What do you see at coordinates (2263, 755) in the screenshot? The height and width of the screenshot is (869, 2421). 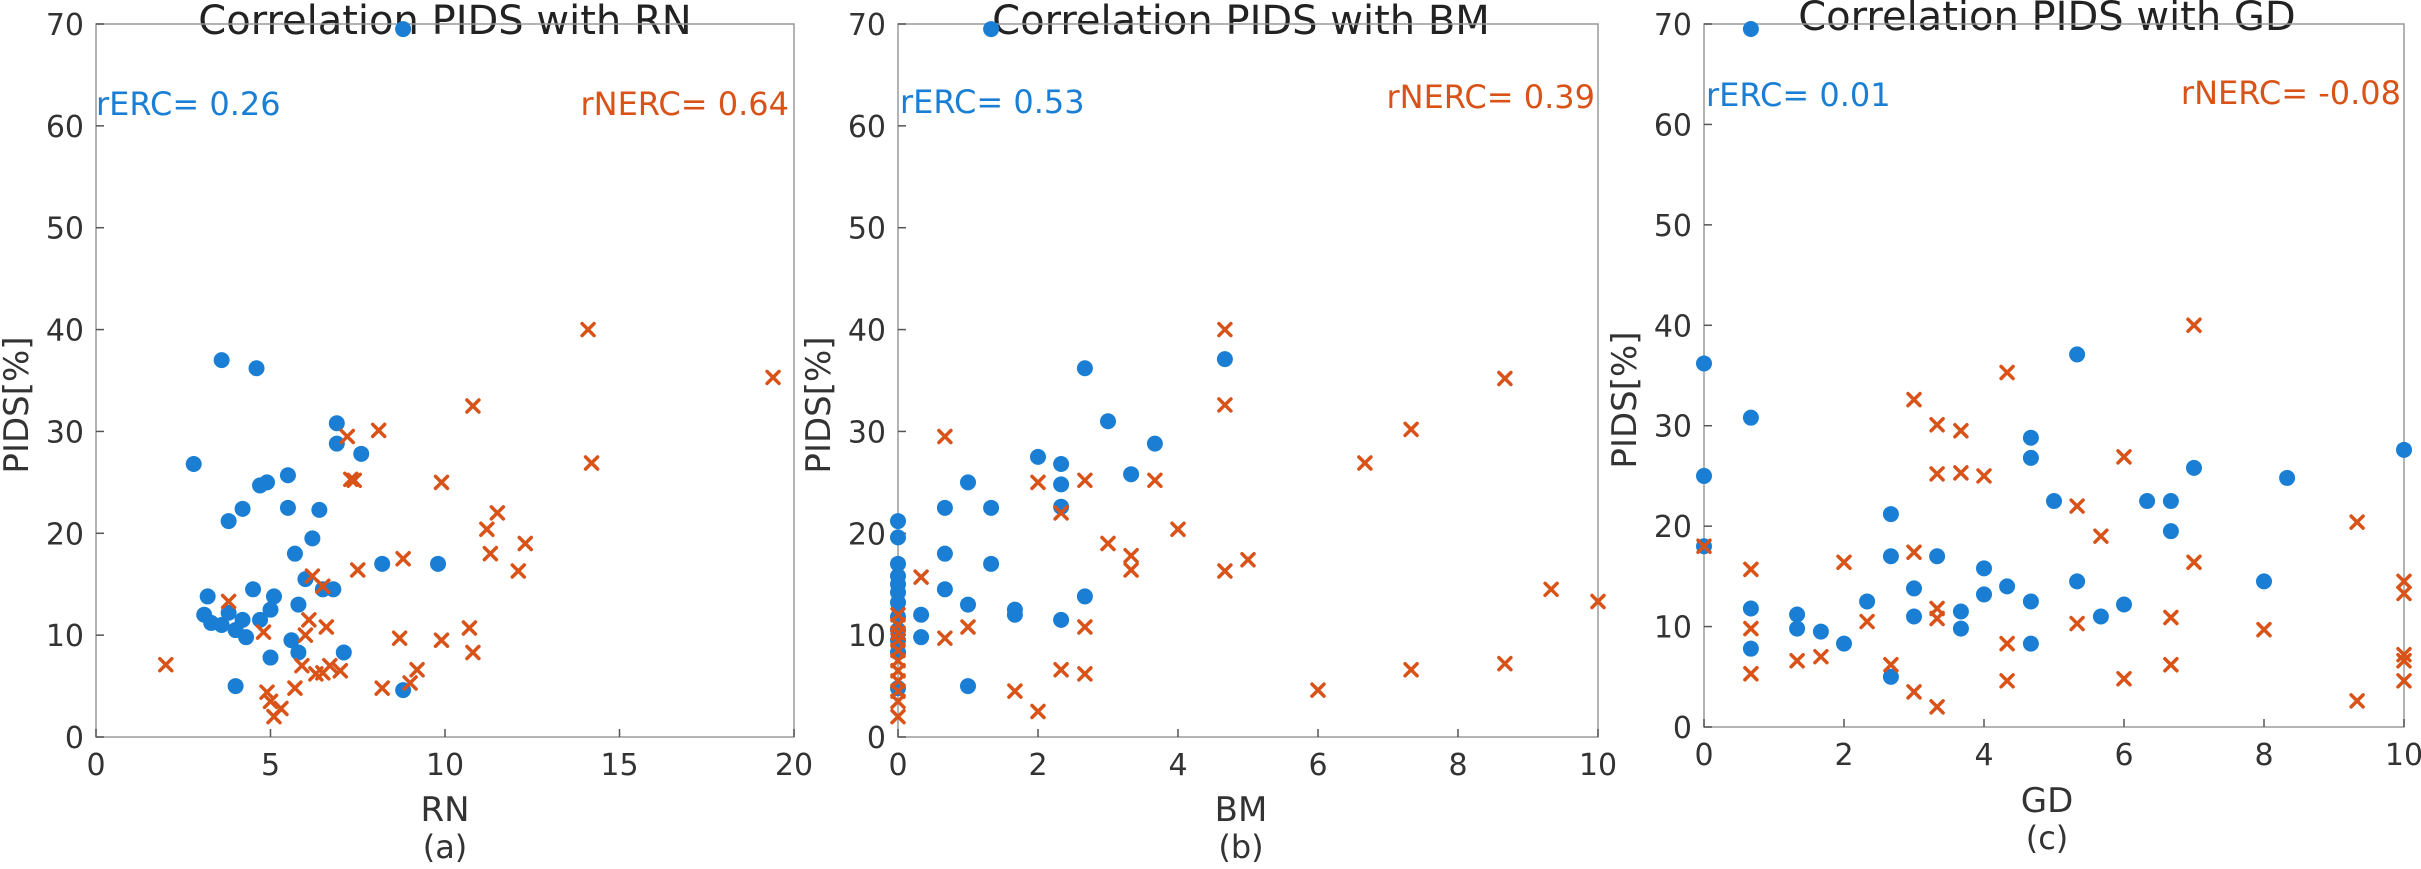 I see `x-tick-label: 8` at bounding box center [2263, 755].